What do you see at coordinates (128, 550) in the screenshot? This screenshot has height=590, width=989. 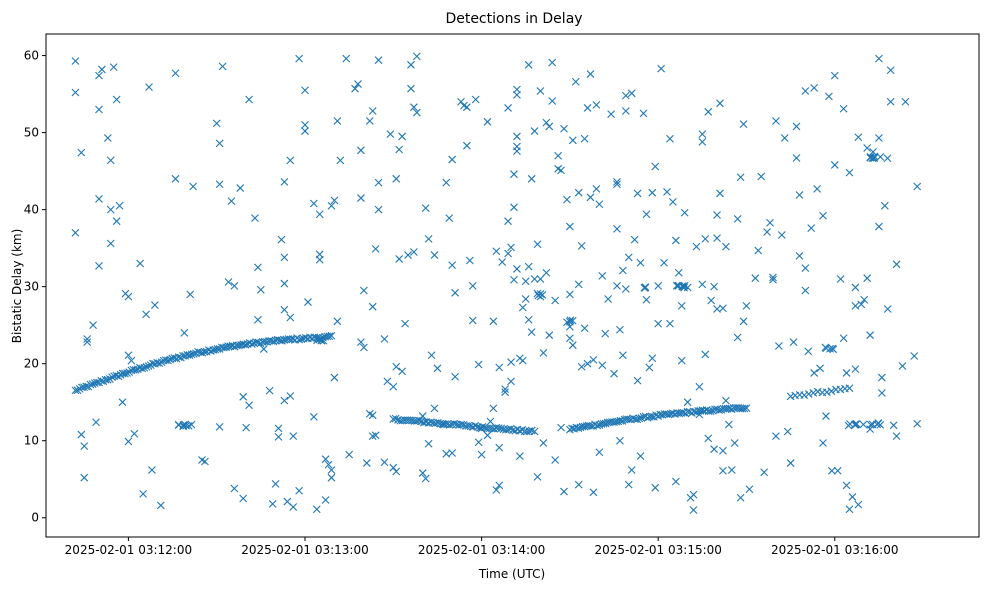 I see `x-tick-label: 2025-02-01 03:12:00` at bounding box center [128, 550].